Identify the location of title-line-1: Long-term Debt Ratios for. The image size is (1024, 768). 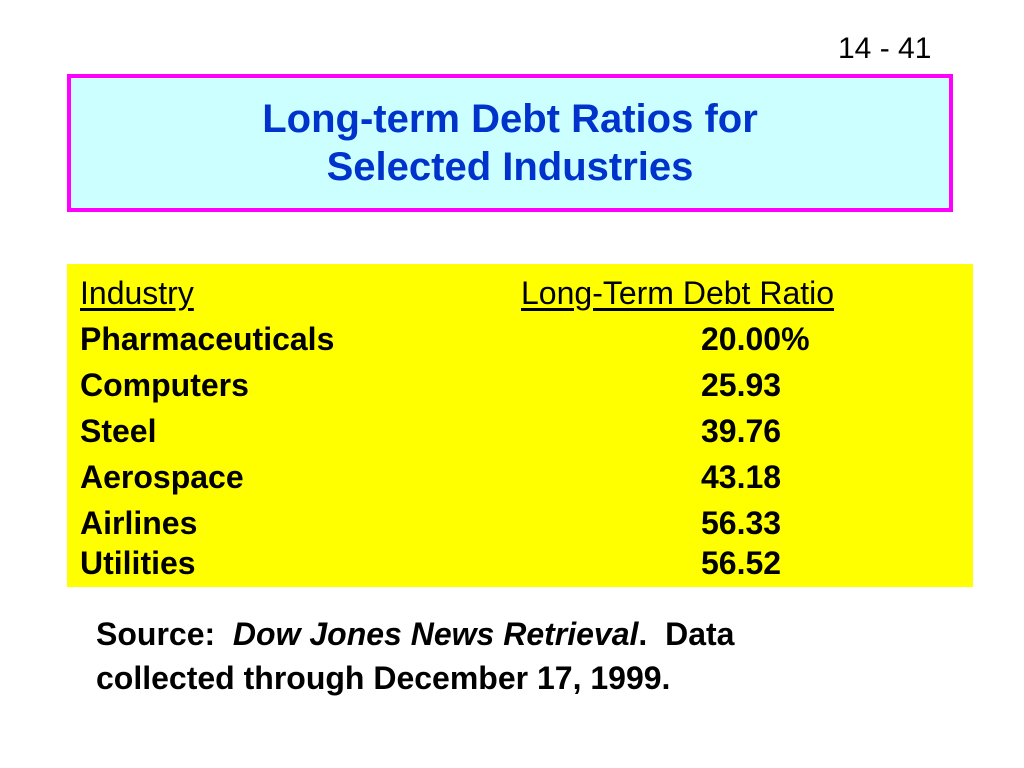
(510, 119).